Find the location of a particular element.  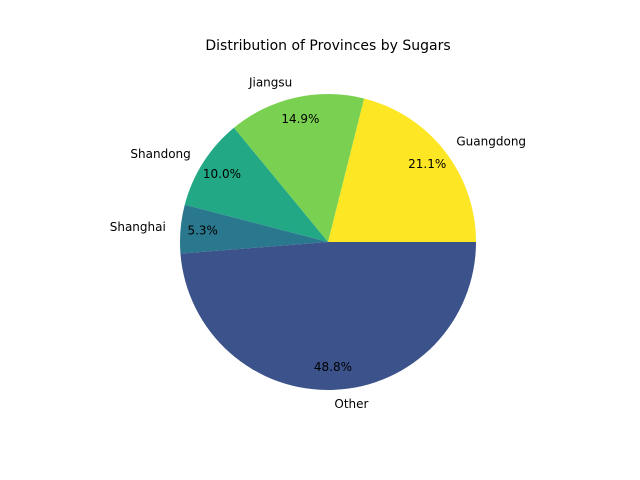

slice-percent-jiangsu: 14.9% is located at coordinates (300, 119).